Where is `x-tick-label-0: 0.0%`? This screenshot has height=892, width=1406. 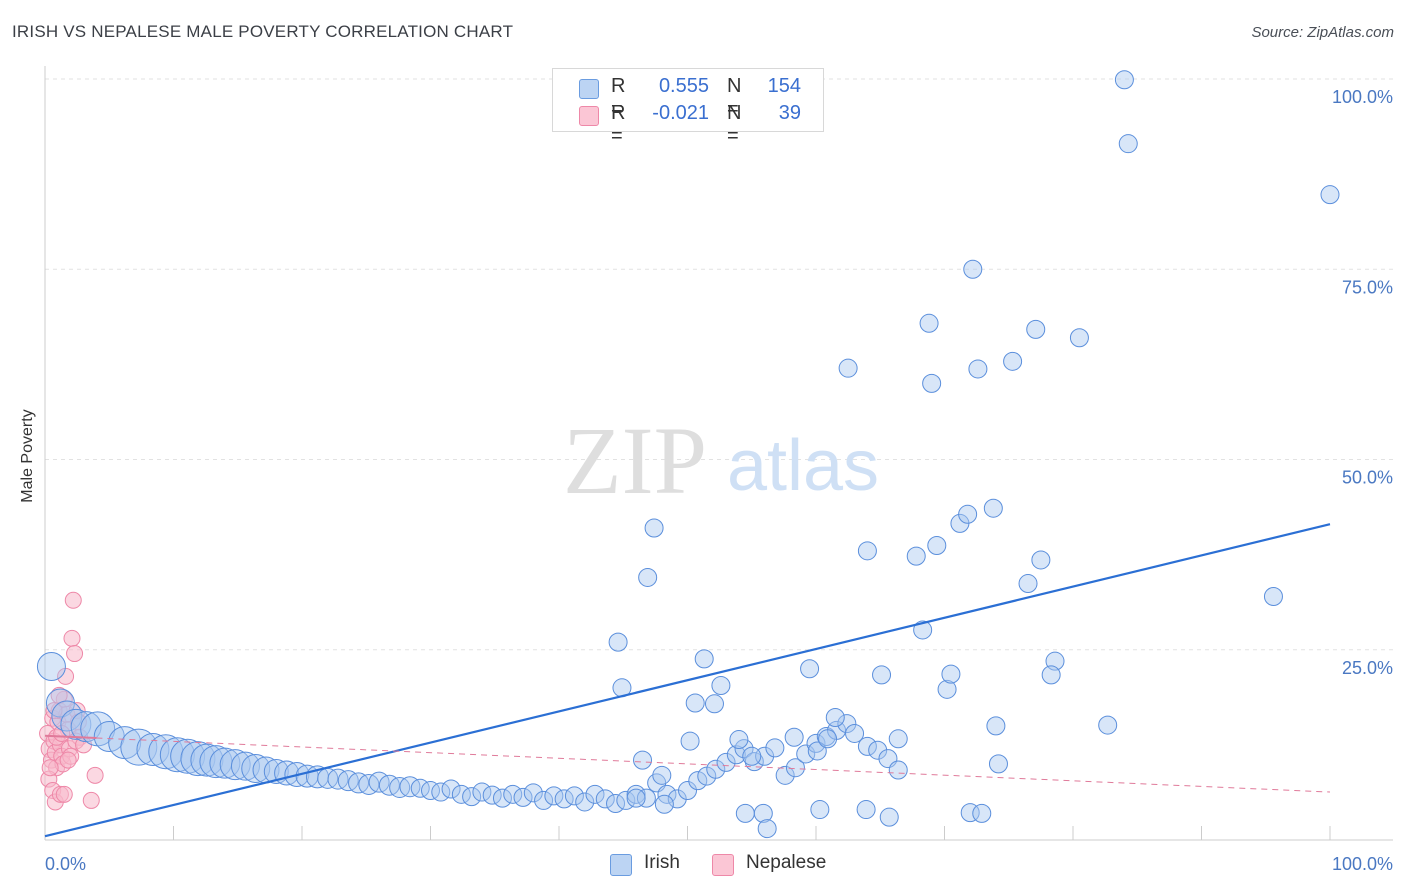
x-tick-label-0: 0.0% is located at coordinates (65, 864).